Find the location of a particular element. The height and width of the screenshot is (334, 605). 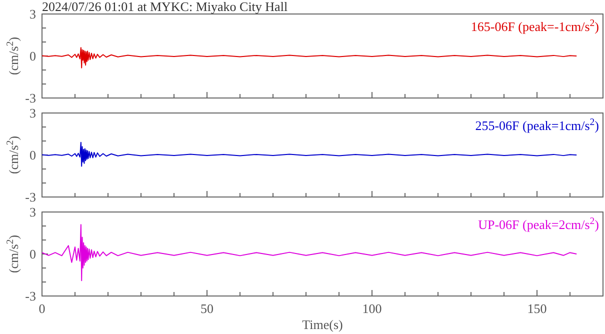

x-axis-title: Time(s) is located at coordinates (322, 324).